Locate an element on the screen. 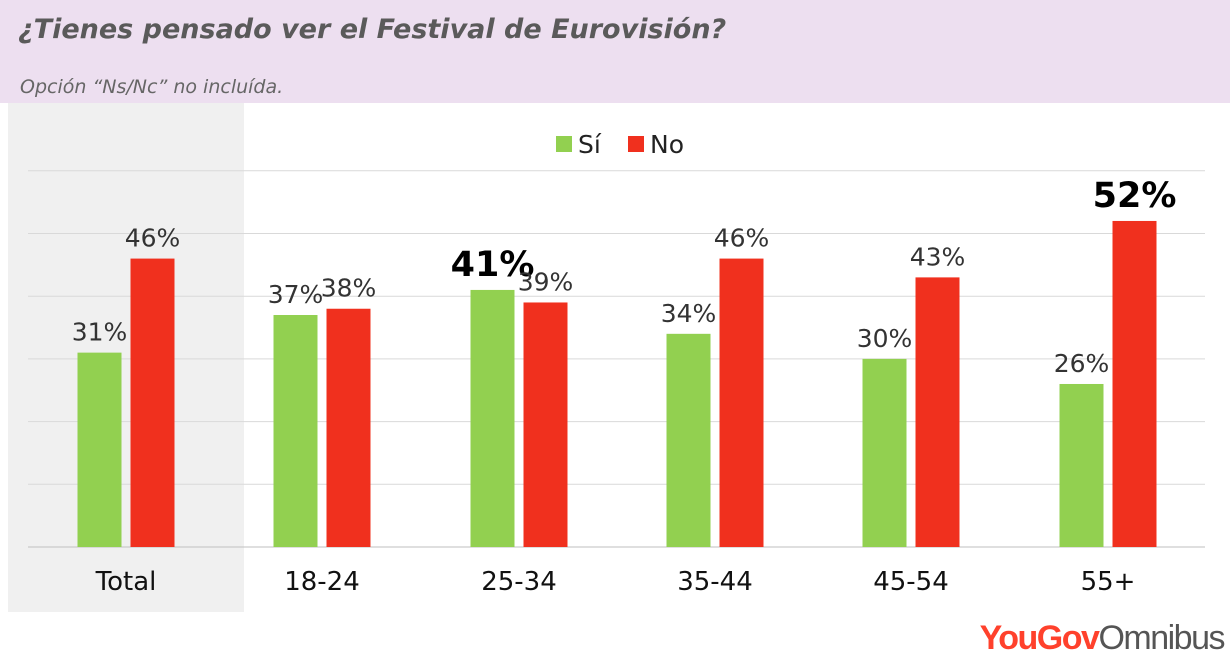  category-label-25-34: 25-34 is located at coordinates (519, 582).